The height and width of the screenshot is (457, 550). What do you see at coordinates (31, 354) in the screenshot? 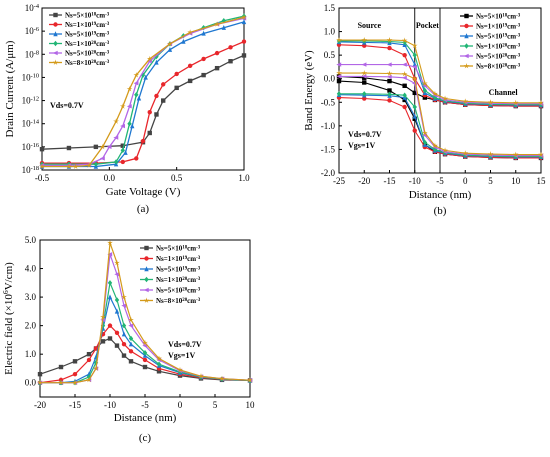
I see `y-tick-label: 1.0` at bounding box center [31, 354].